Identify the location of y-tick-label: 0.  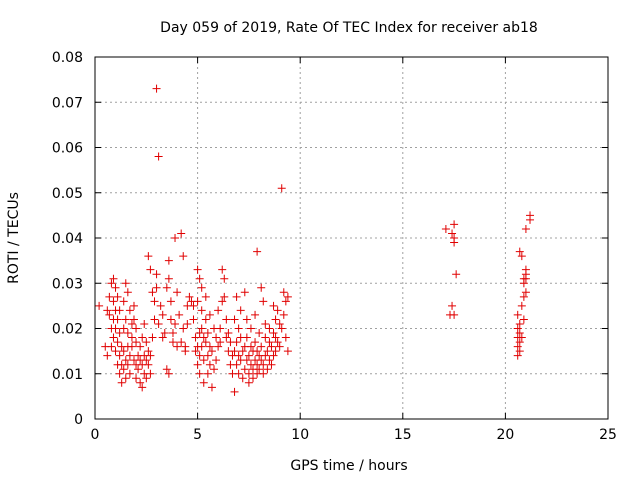
(78, 420).